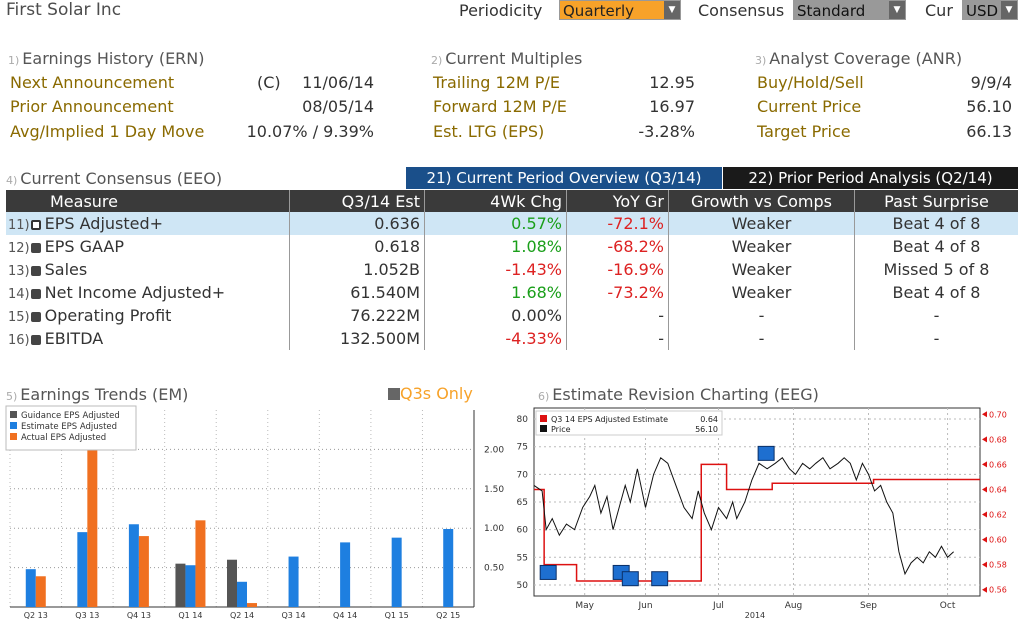 This screenshot has width=1024, height=625. I want to click on left-tick-label: 55, so click(522, 558).